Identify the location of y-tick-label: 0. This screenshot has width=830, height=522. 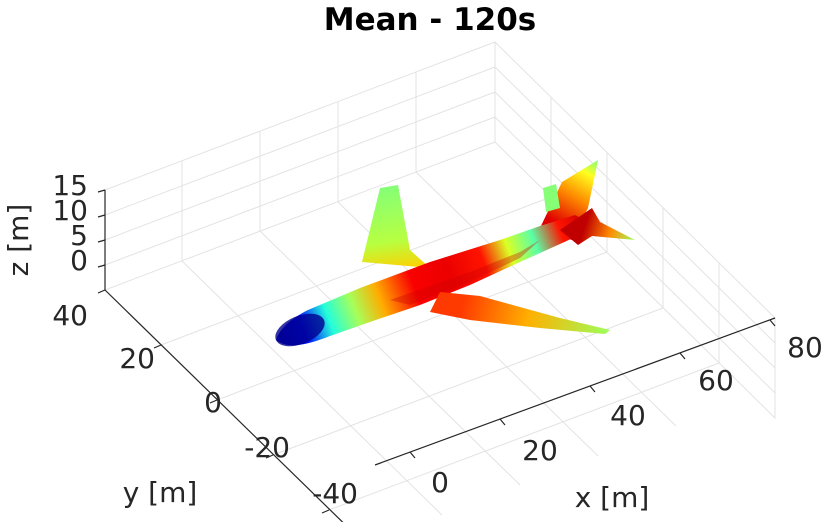
(213, 402).